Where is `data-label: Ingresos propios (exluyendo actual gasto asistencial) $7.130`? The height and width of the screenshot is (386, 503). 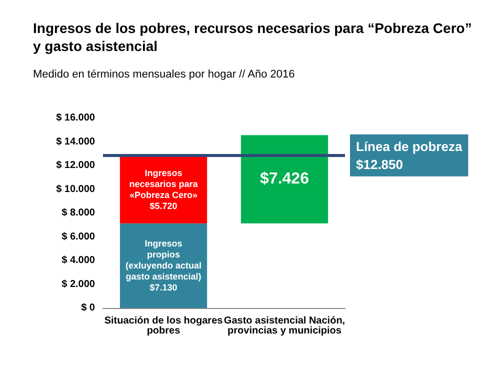
data-label: Ingresos propios (exluyendo actual gasto asistencial) $7.130 is located at coordinates (163, 265).